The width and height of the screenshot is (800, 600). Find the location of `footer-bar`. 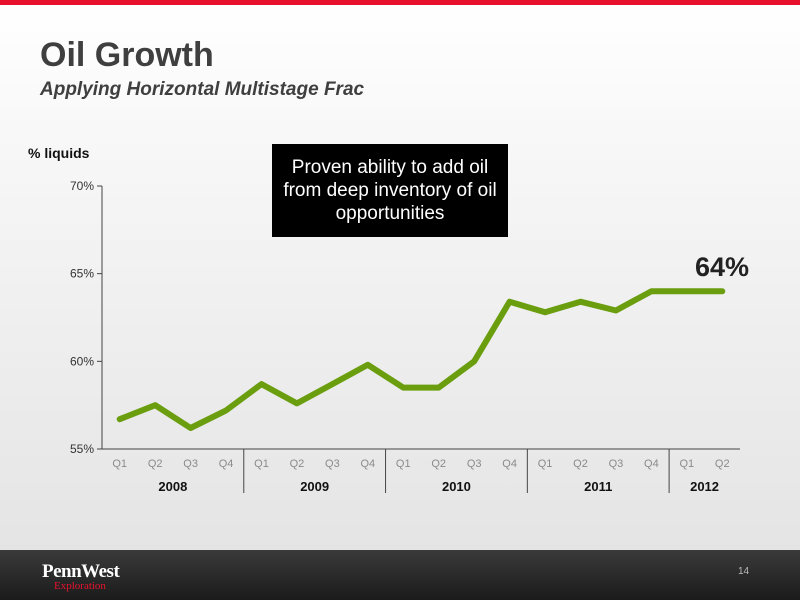

footer-bar is located at coordinates (400, 575).